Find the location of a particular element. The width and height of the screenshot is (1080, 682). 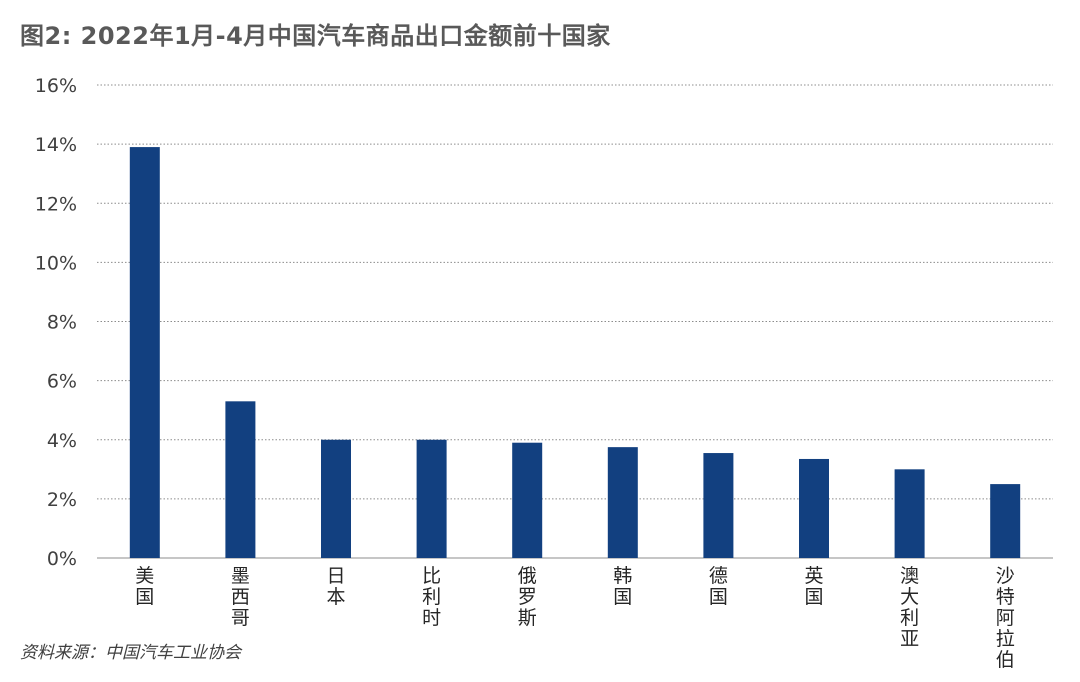

x-tick-label: 比利时 is located at coordinates (431, 597).